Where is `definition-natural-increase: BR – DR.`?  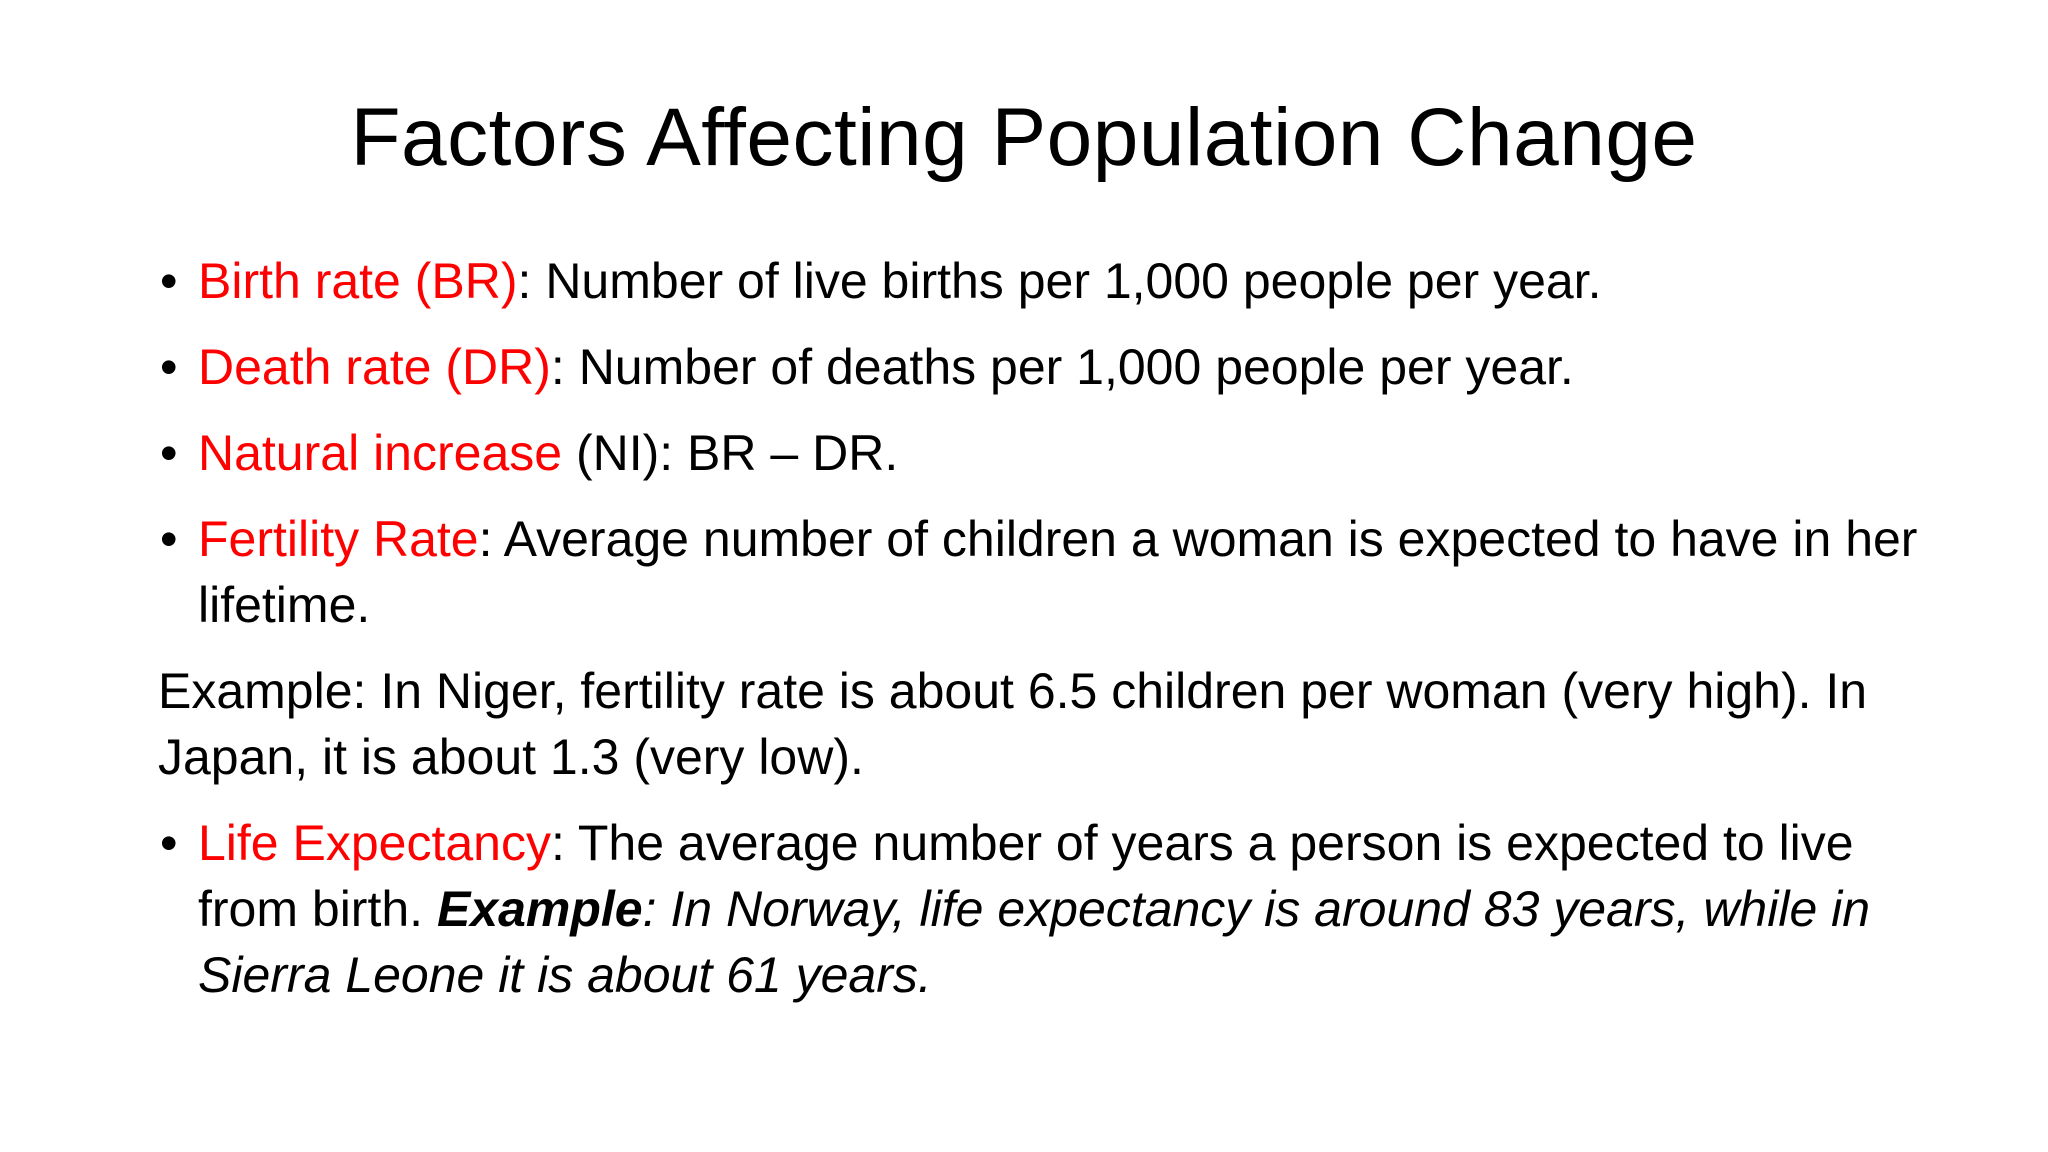
definition-natural-increase: BR – DR. is located at coordinates (786, 453).